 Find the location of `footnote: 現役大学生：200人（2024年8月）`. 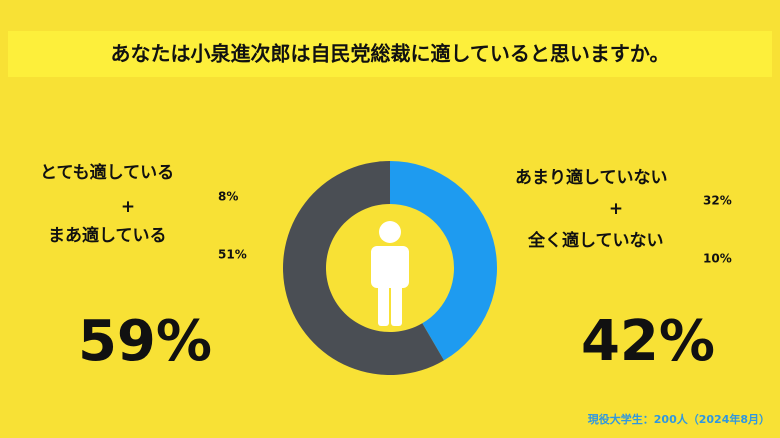

footnote: 現役大学生：200人（2024年8月） is located at coordinates (679, 419).